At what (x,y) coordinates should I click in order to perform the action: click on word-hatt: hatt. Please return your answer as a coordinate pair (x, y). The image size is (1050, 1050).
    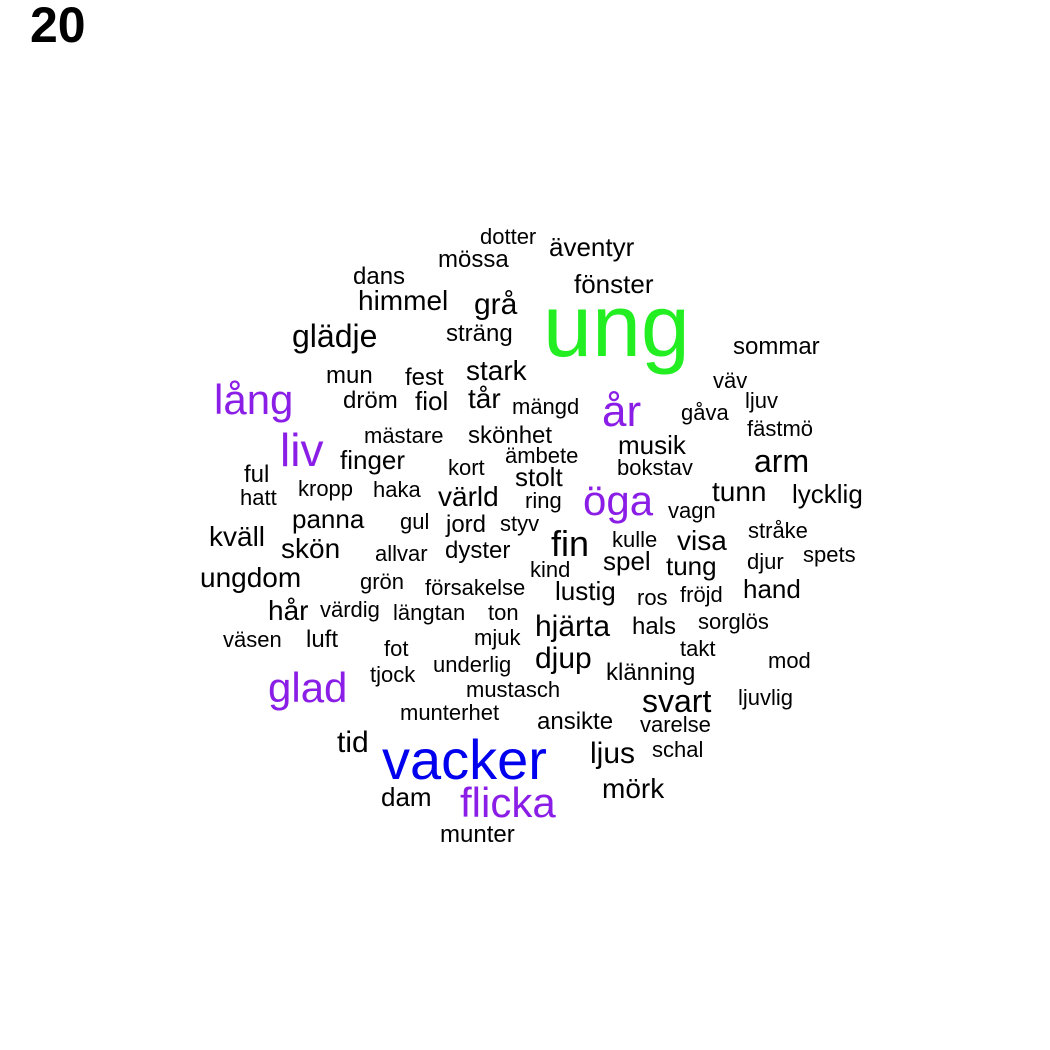
    Looking at the image, I should click on (258, 497).